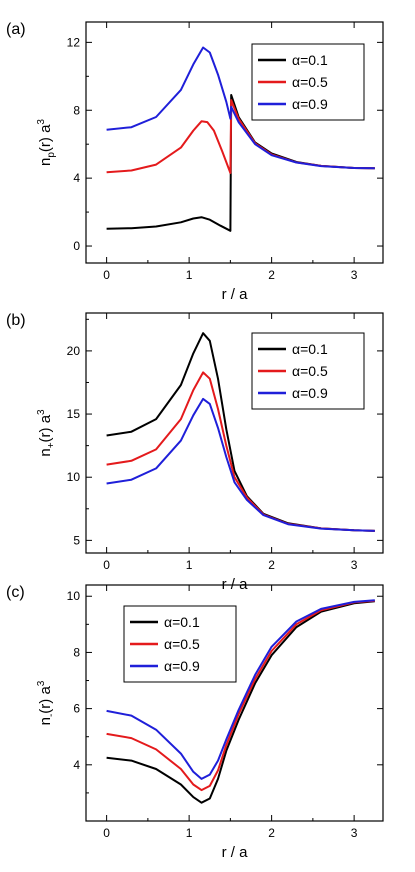  What do you see at coordinates (46, 702) in the screenshot?
I see `y-axis-title: n-(r) a3` at bounding box center [46, 702].